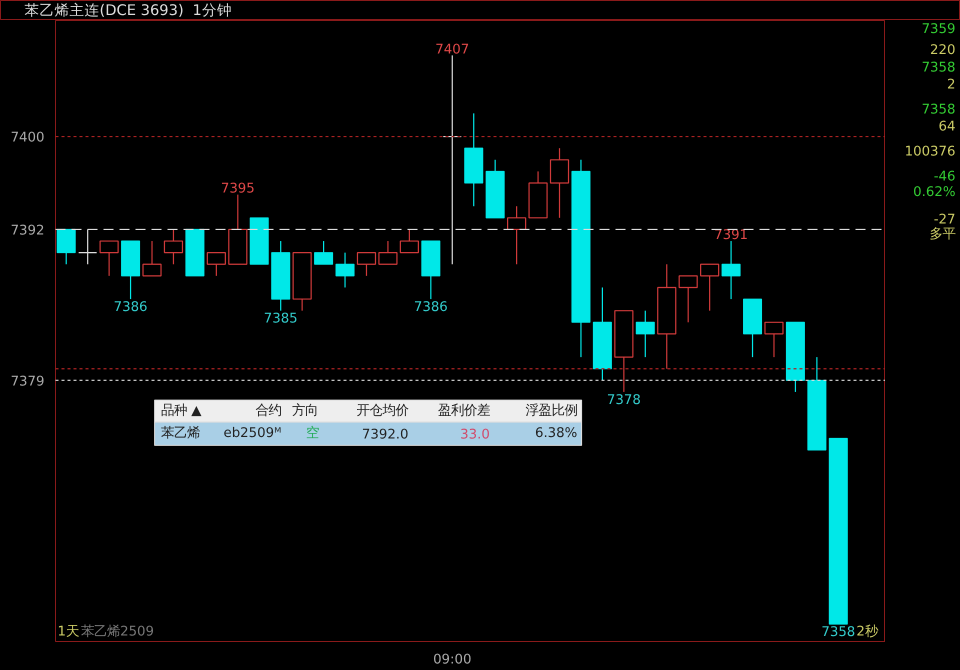  What do you see at coordinates (867, 632) in the screenshot?
I see `text: 2秒` at bounding box center [867, 632].